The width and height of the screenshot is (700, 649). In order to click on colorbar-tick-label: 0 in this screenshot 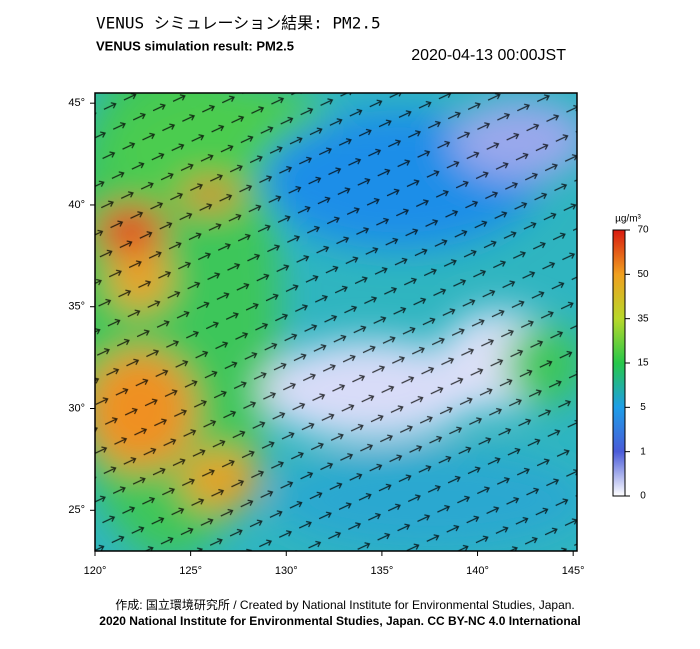, I will do `click(643, 496)`.